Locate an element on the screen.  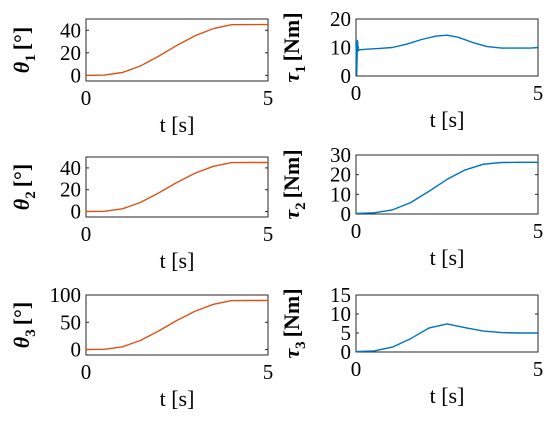
y-tick-label: 30 is located at coordinates (340, 155).